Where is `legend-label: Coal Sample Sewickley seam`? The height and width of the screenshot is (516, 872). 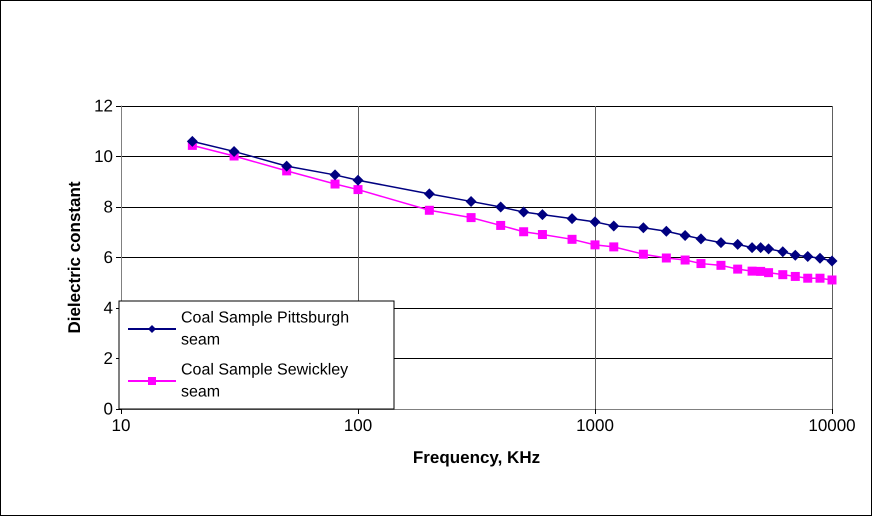 legend-label: Coal Sample Sewickley seam is located at coordinates (267, 381).